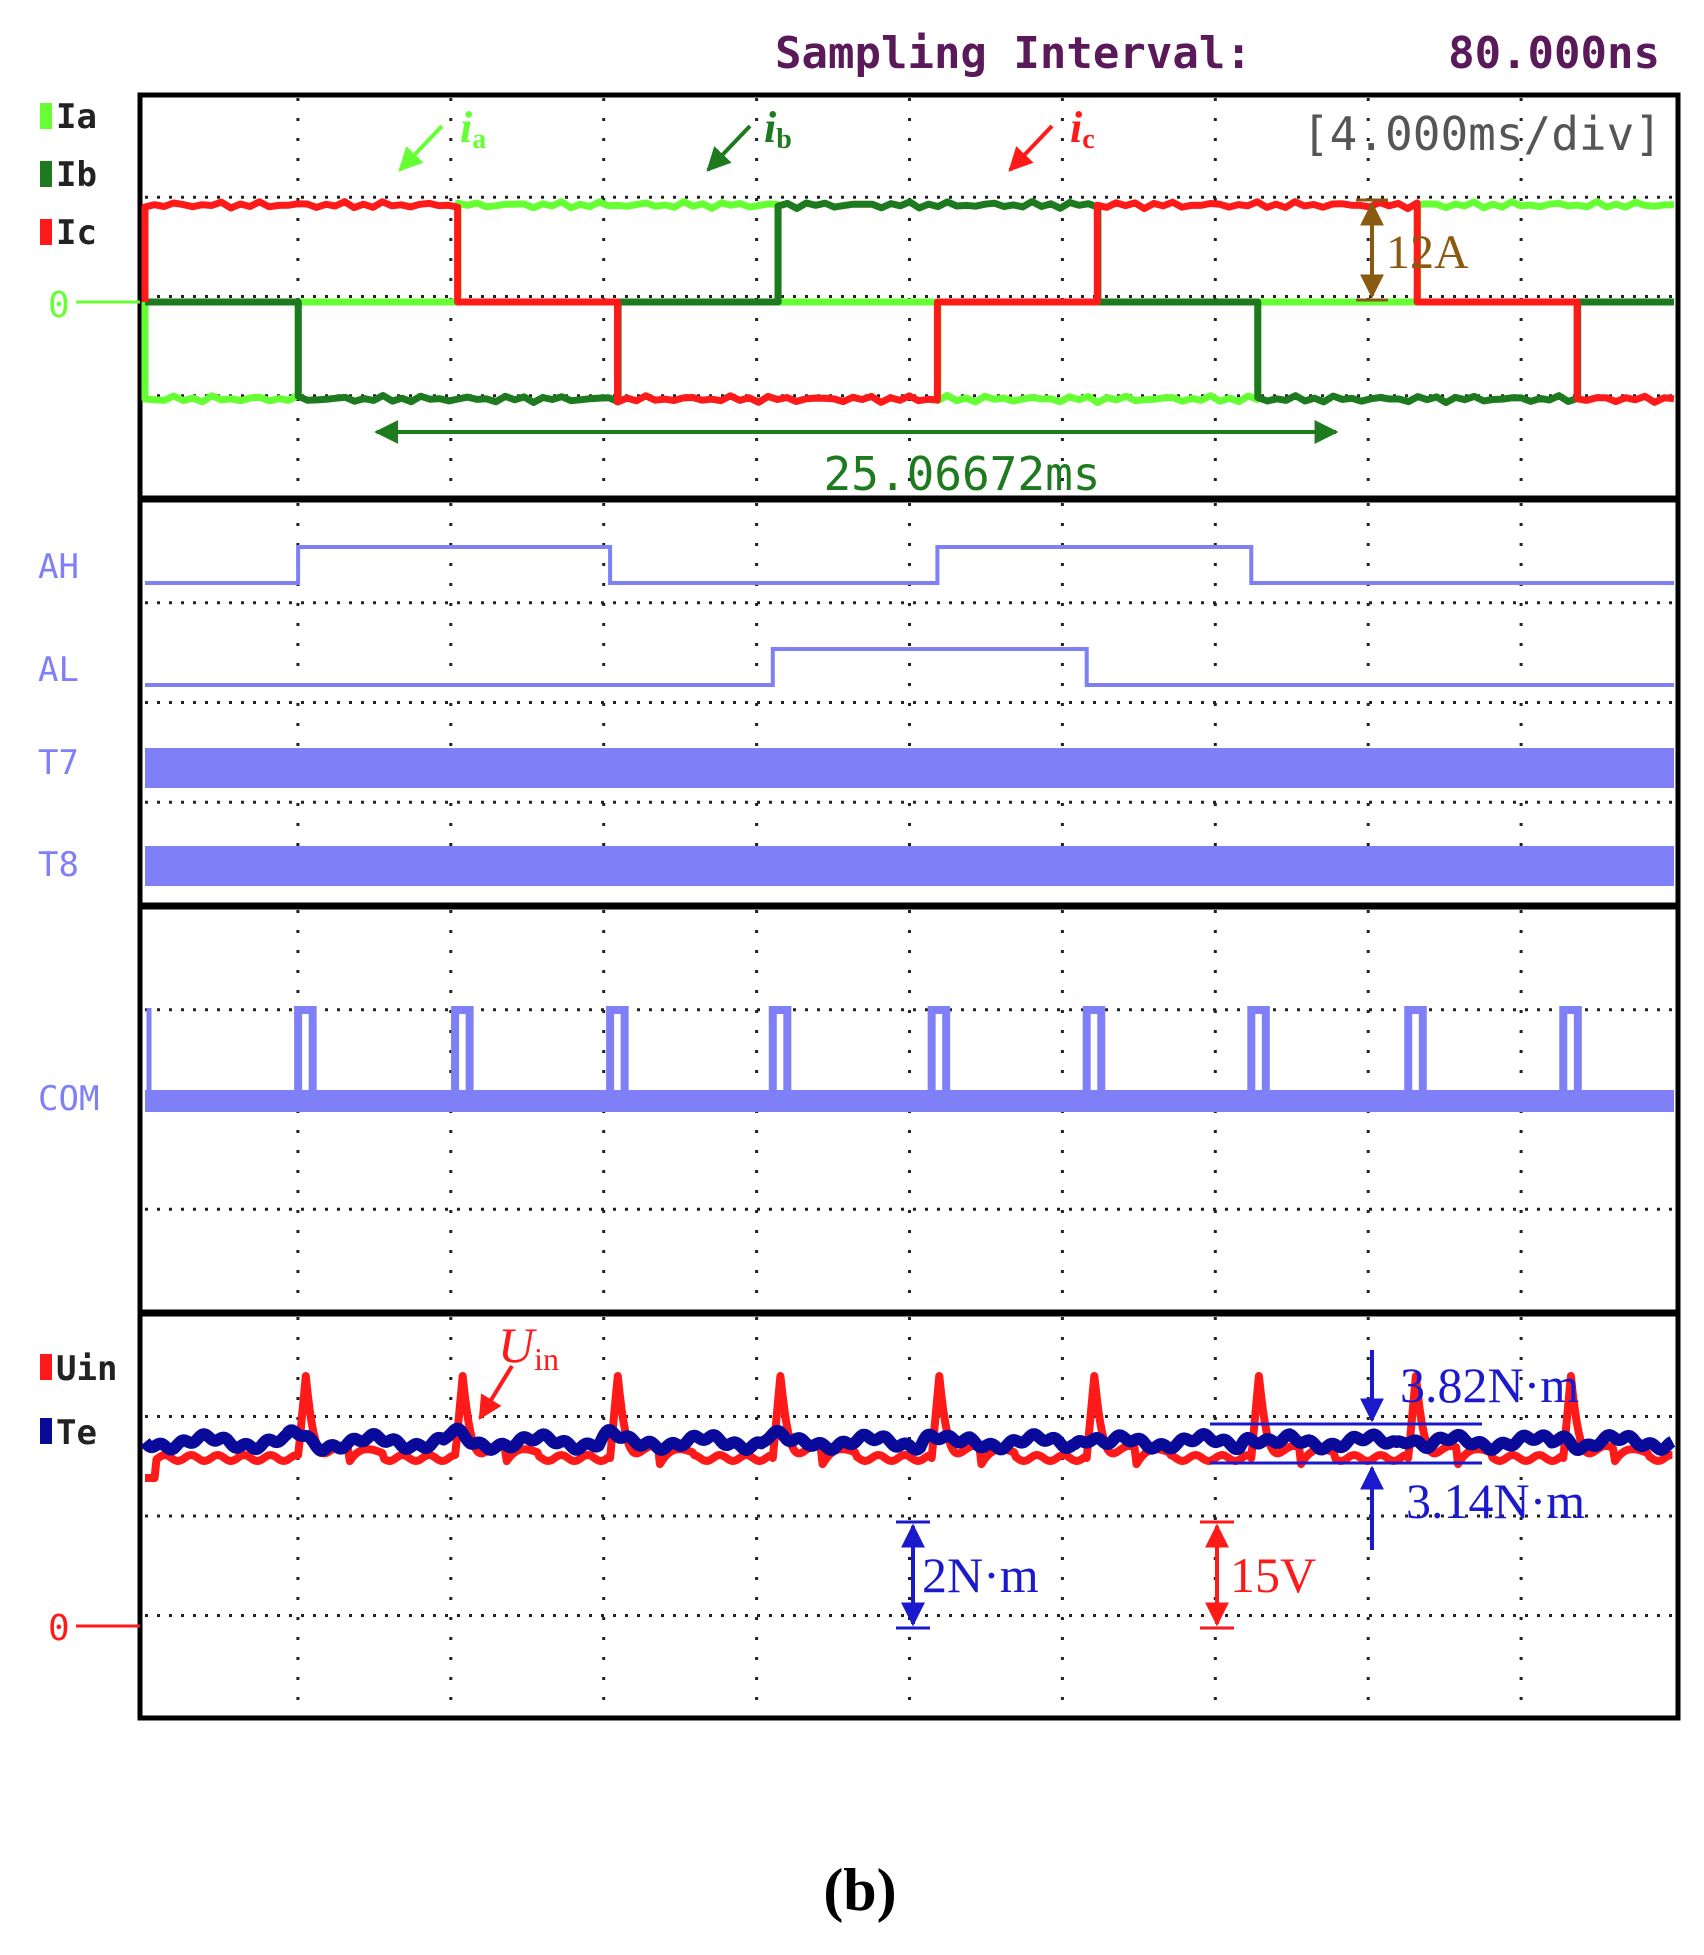 The height and width of the screenshot is (1955, 1704). I want to click on voltage-torque-waveforms, so click(908, 1427).